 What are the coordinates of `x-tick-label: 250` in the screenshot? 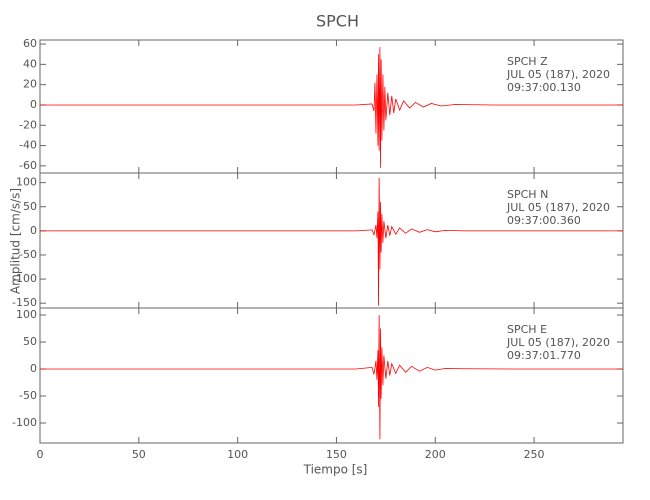 It's located at (534, 454).